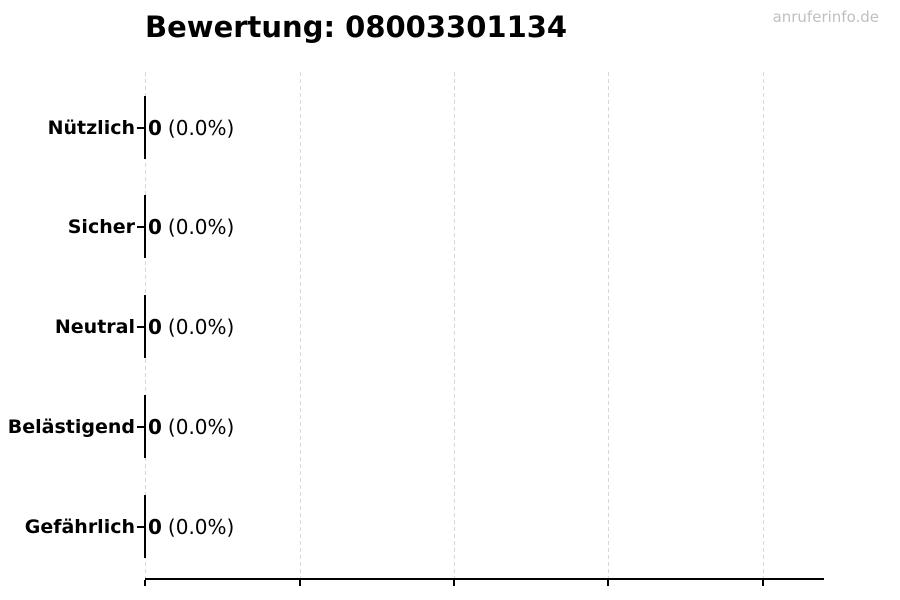  Describe the element at coordinates (91, 128) in the screenshot. I see `category-label: Nützlich` at that location.